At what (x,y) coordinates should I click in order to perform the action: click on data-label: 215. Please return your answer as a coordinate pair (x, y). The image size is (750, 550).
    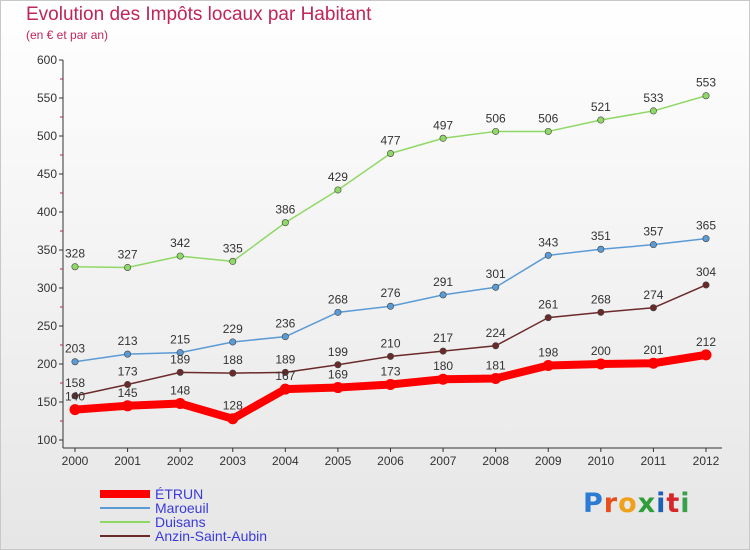
    Looking at the image, I should click on (180, 340).